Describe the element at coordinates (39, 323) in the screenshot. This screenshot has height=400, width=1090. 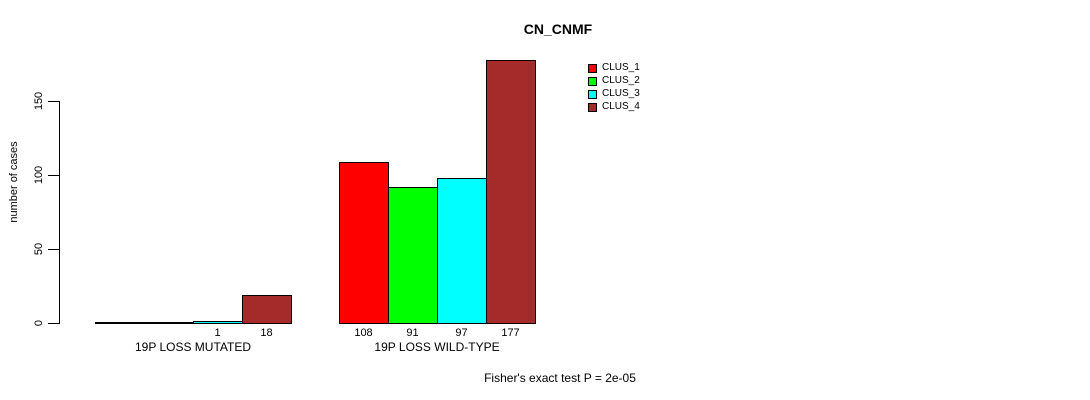
I see `y-tick-label-0: 0` at that location.